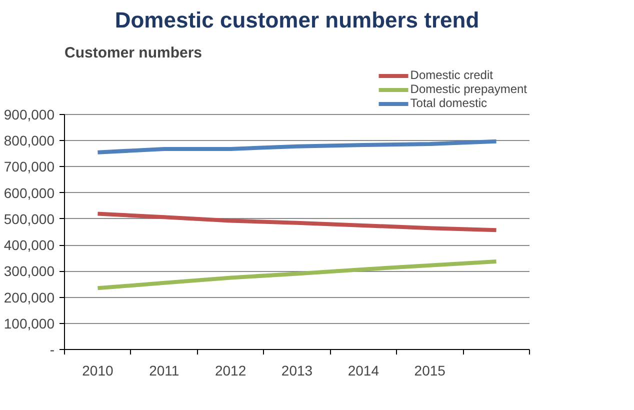  Describe the element at coordinates (29, 166) in the screenshot. I see `y-tick-label: 700,000` at that location.